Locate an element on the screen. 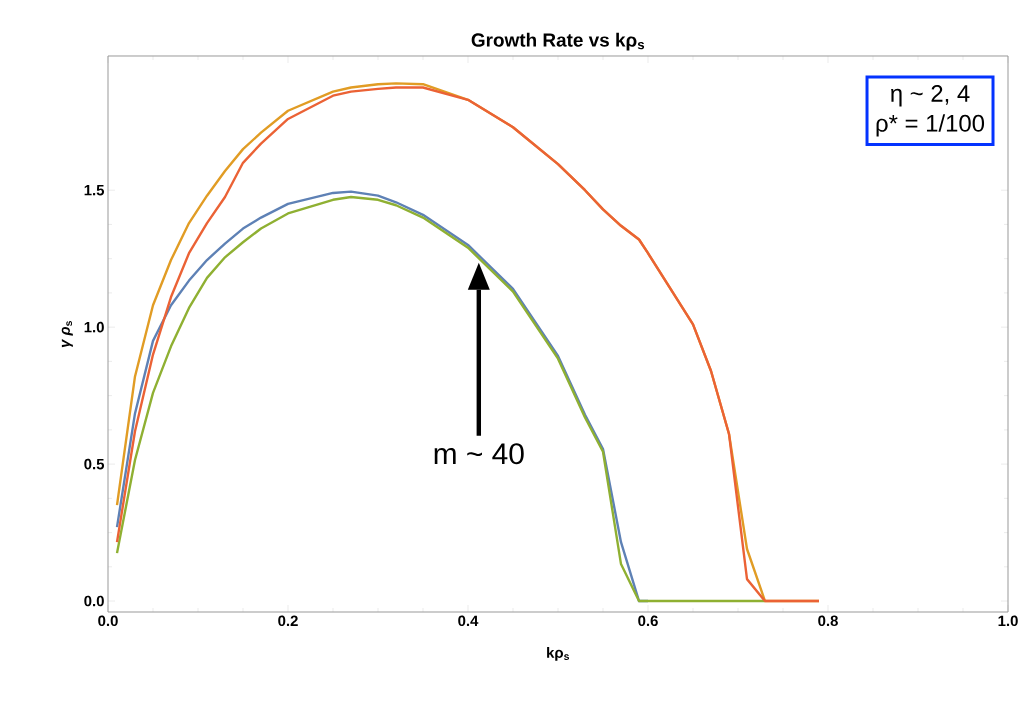 The image size is (1029, 705). y-tick-label: 0.5 is located at coordinates (94, 464).